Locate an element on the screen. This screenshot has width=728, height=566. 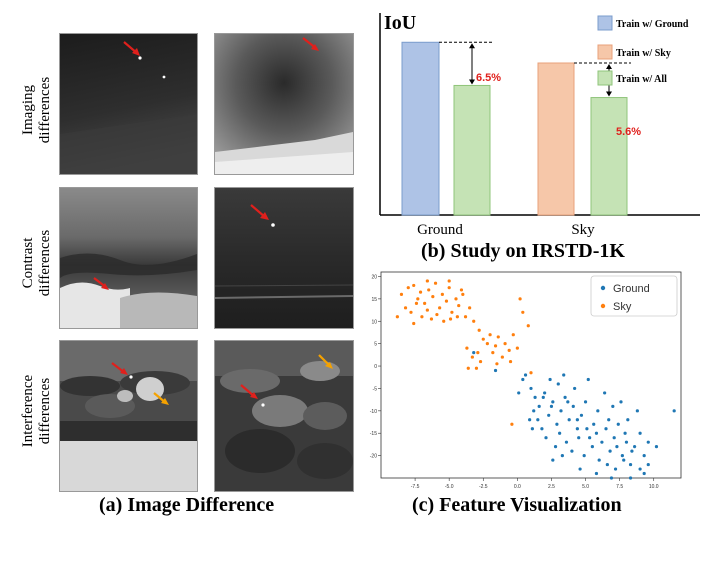
x-tick-label: 2.5 is located at coordinates (551, 486).